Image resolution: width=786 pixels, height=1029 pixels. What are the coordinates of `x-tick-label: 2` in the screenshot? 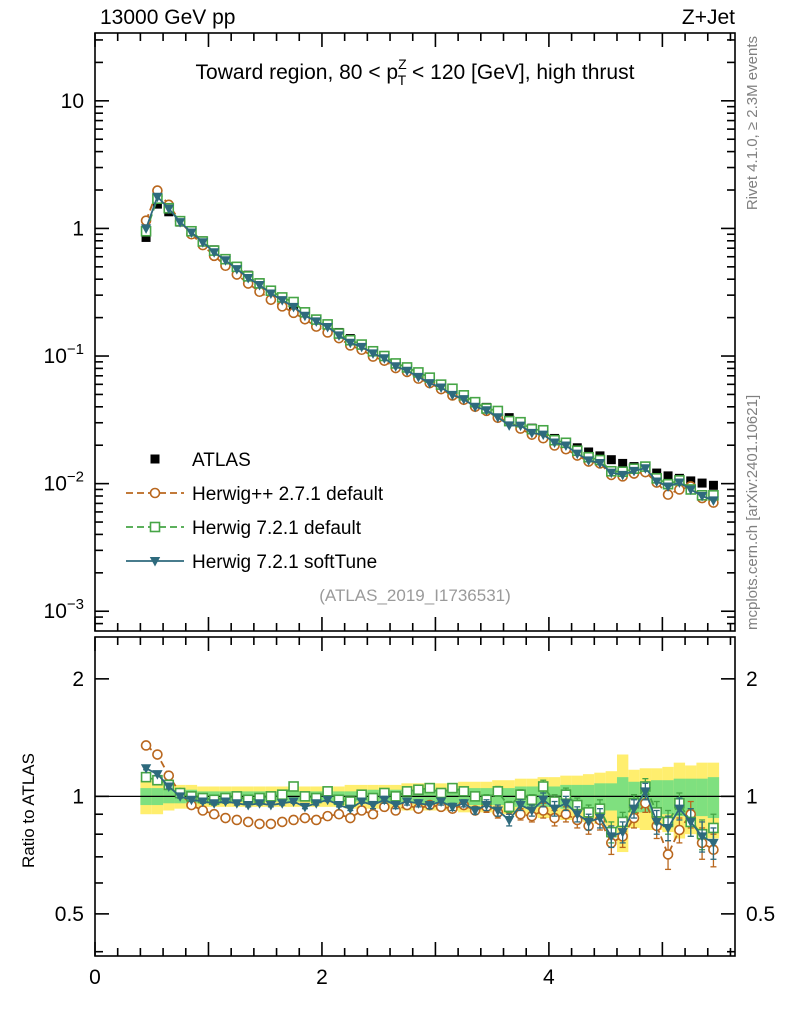 It's located at (322, 977).